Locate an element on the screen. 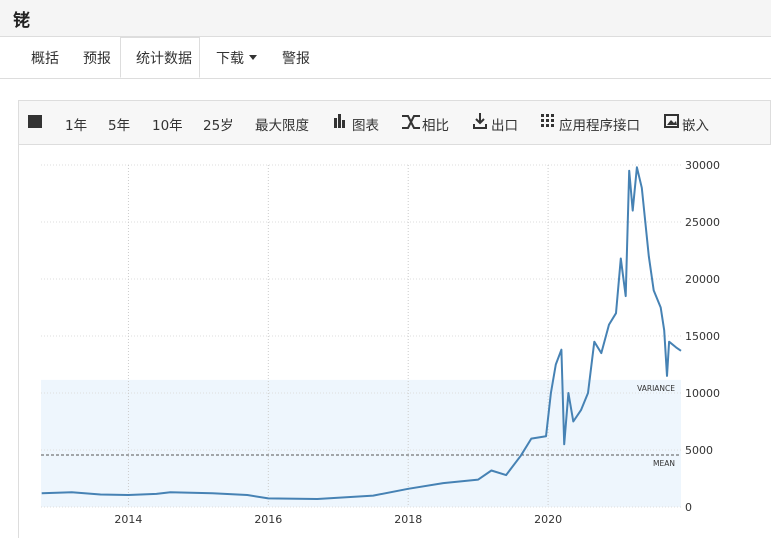 Image resolution: width=771 pixels, height=538 pixels. y-tick-label: 10000 is located at coordinates (702, 393).